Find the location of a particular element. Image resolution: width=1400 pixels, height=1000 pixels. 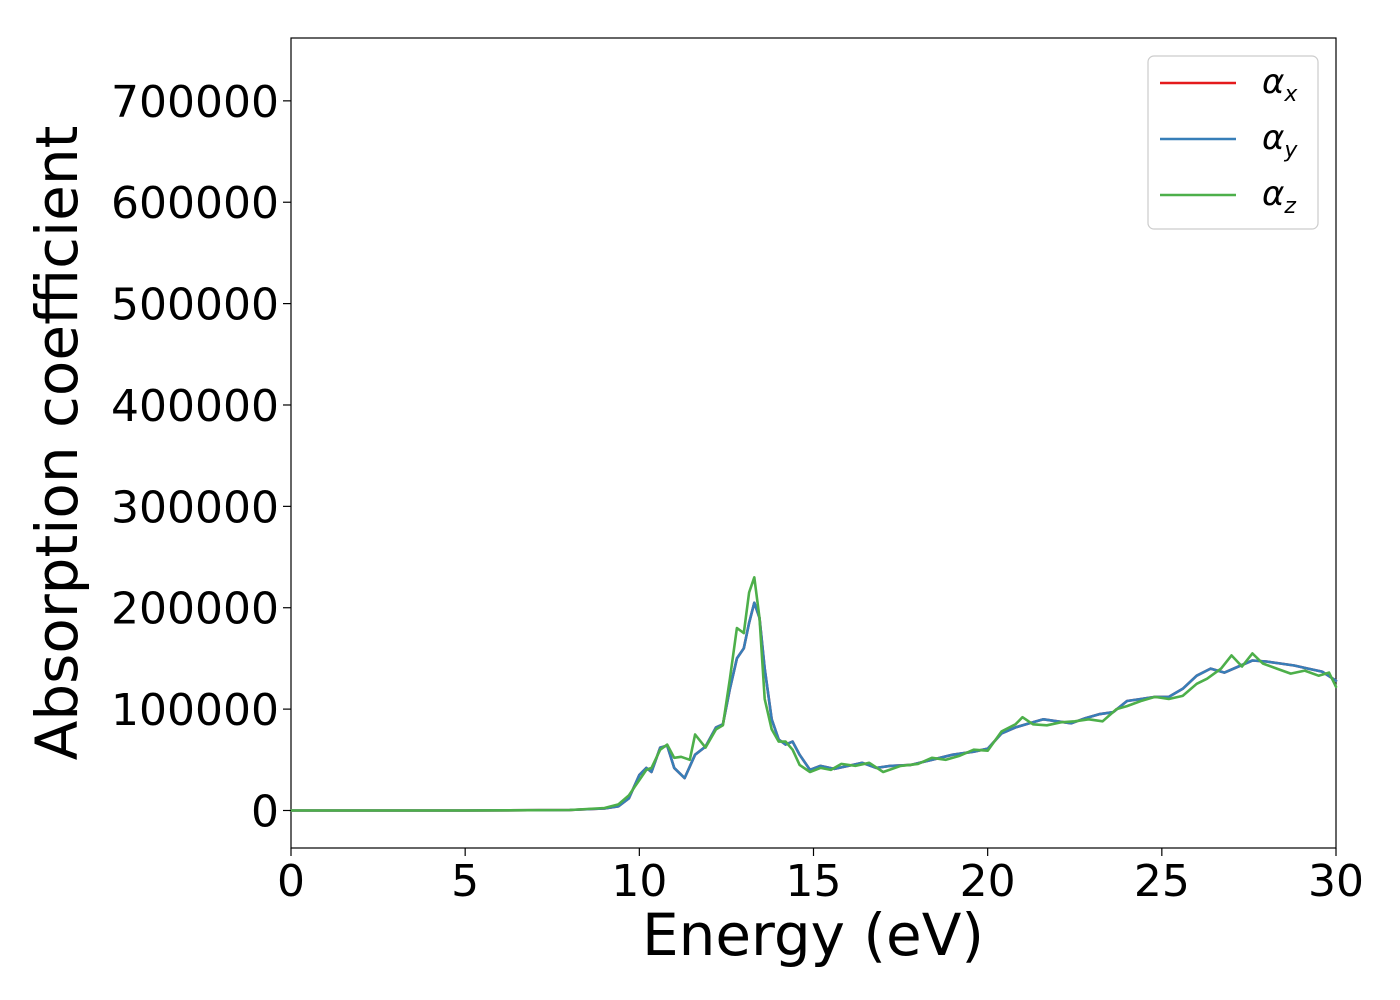

legend-box is located at coordinates (1233, 142).